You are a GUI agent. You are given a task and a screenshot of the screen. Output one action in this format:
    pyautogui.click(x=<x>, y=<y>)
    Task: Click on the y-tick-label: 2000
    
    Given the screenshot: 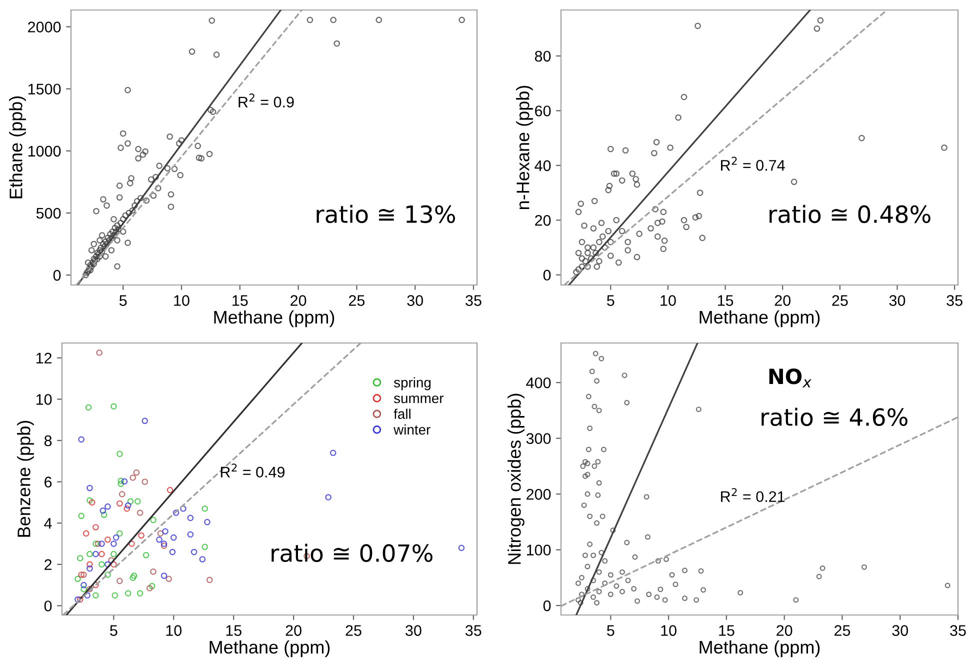 What is the action you would take?
    pyautogui.click(x=44, y=27)
    